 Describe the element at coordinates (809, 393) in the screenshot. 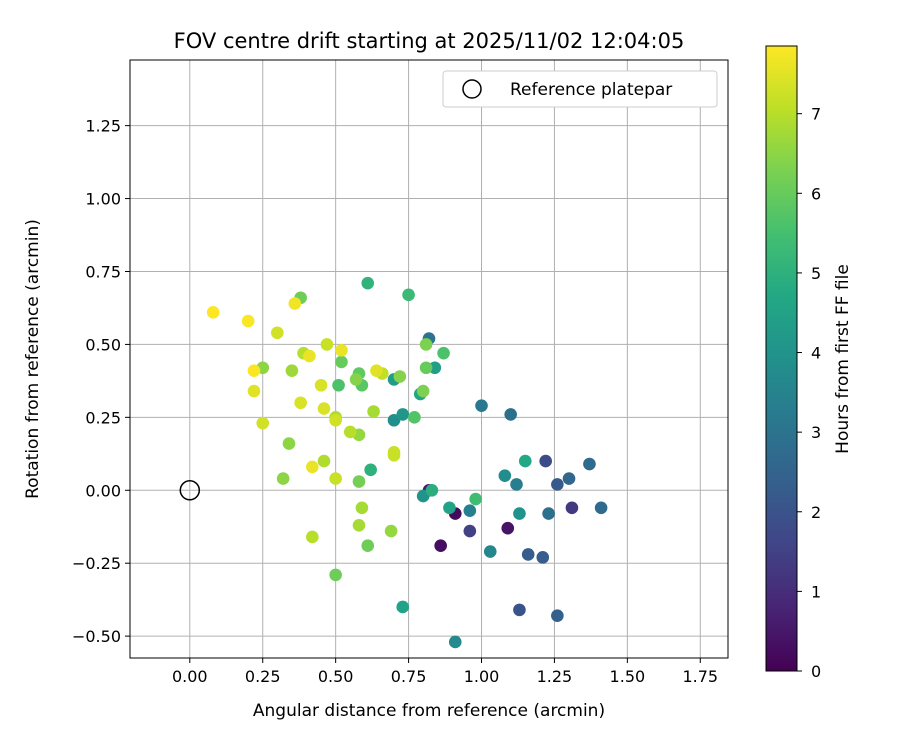

I see `colorbar-ticks: 0 1 2 3 4 5 6 7` at that location.